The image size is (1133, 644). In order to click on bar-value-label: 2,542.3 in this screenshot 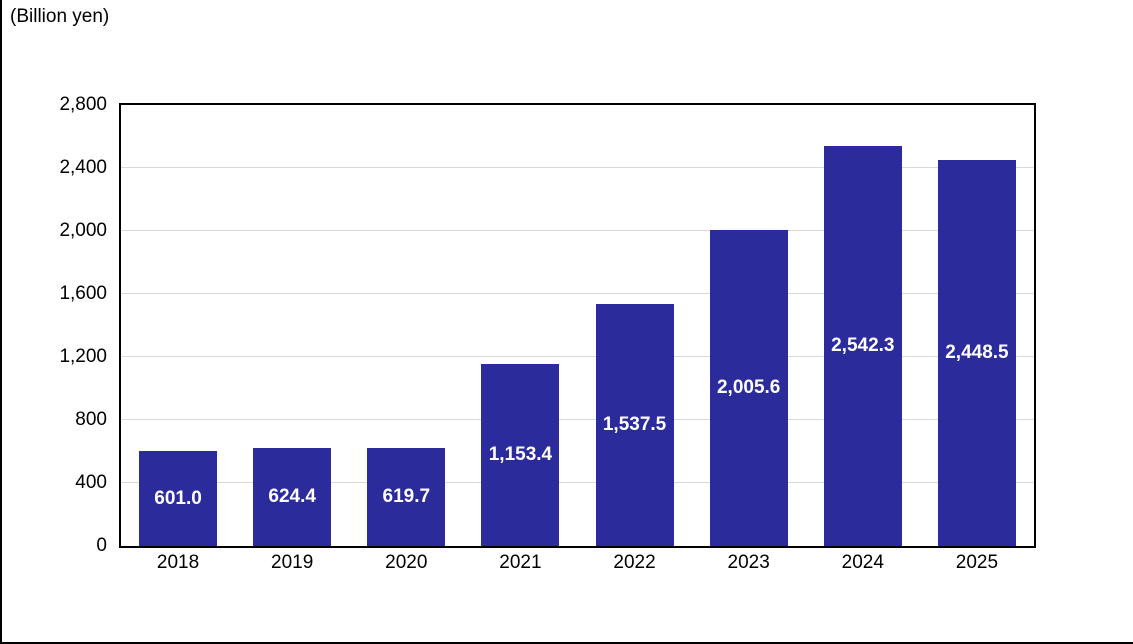, I will do `click(863, 345)`.